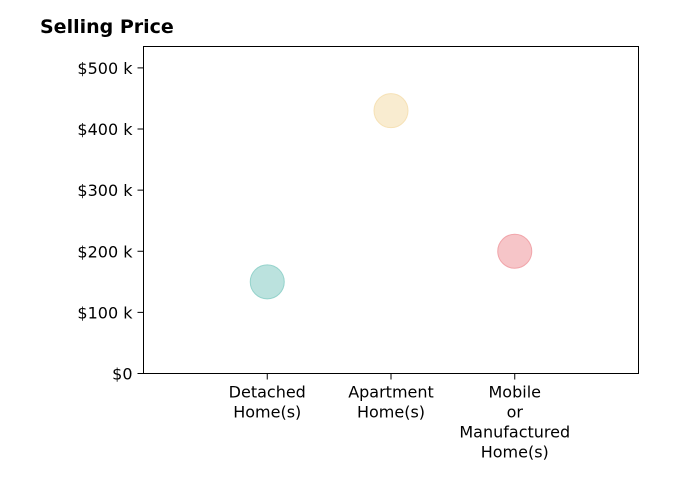  Describe the element at coordinates (267, 402) in the screenshot. I see `x-tick-label: Detached Home(s)` at that location.